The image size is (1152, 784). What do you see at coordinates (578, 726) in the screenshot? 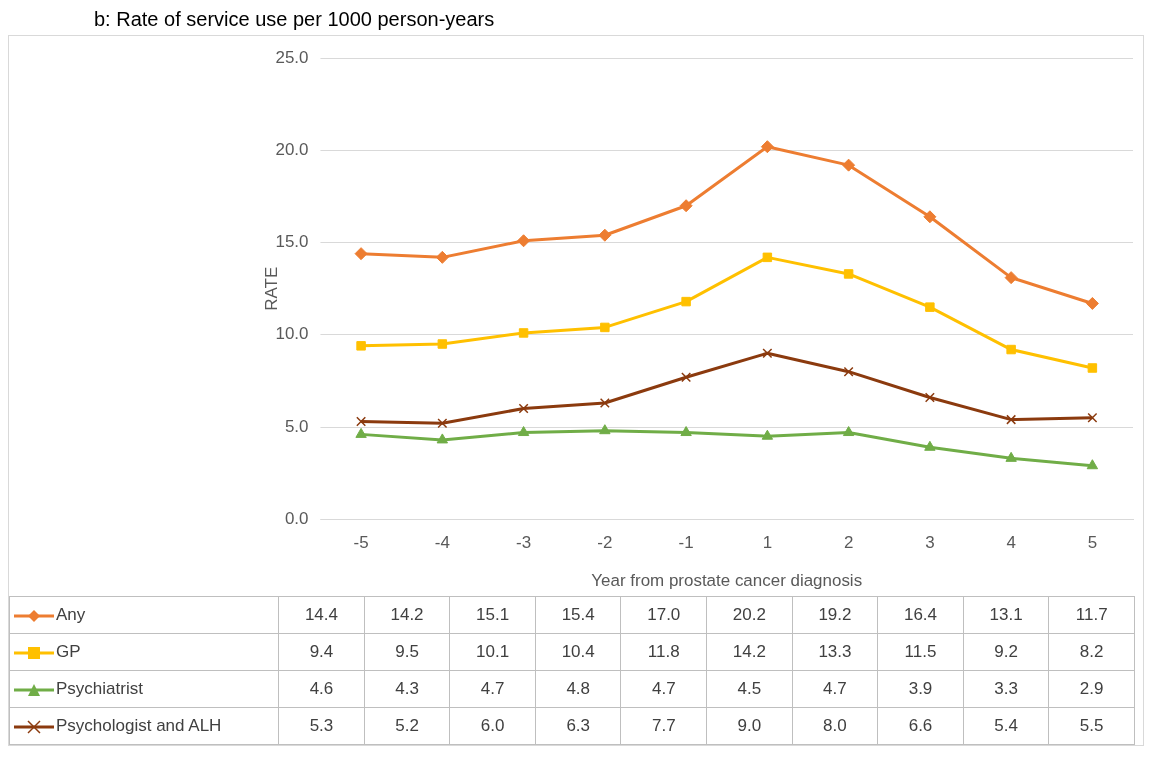
I see `data-label: 6.3` at bounding box center [578, 726].